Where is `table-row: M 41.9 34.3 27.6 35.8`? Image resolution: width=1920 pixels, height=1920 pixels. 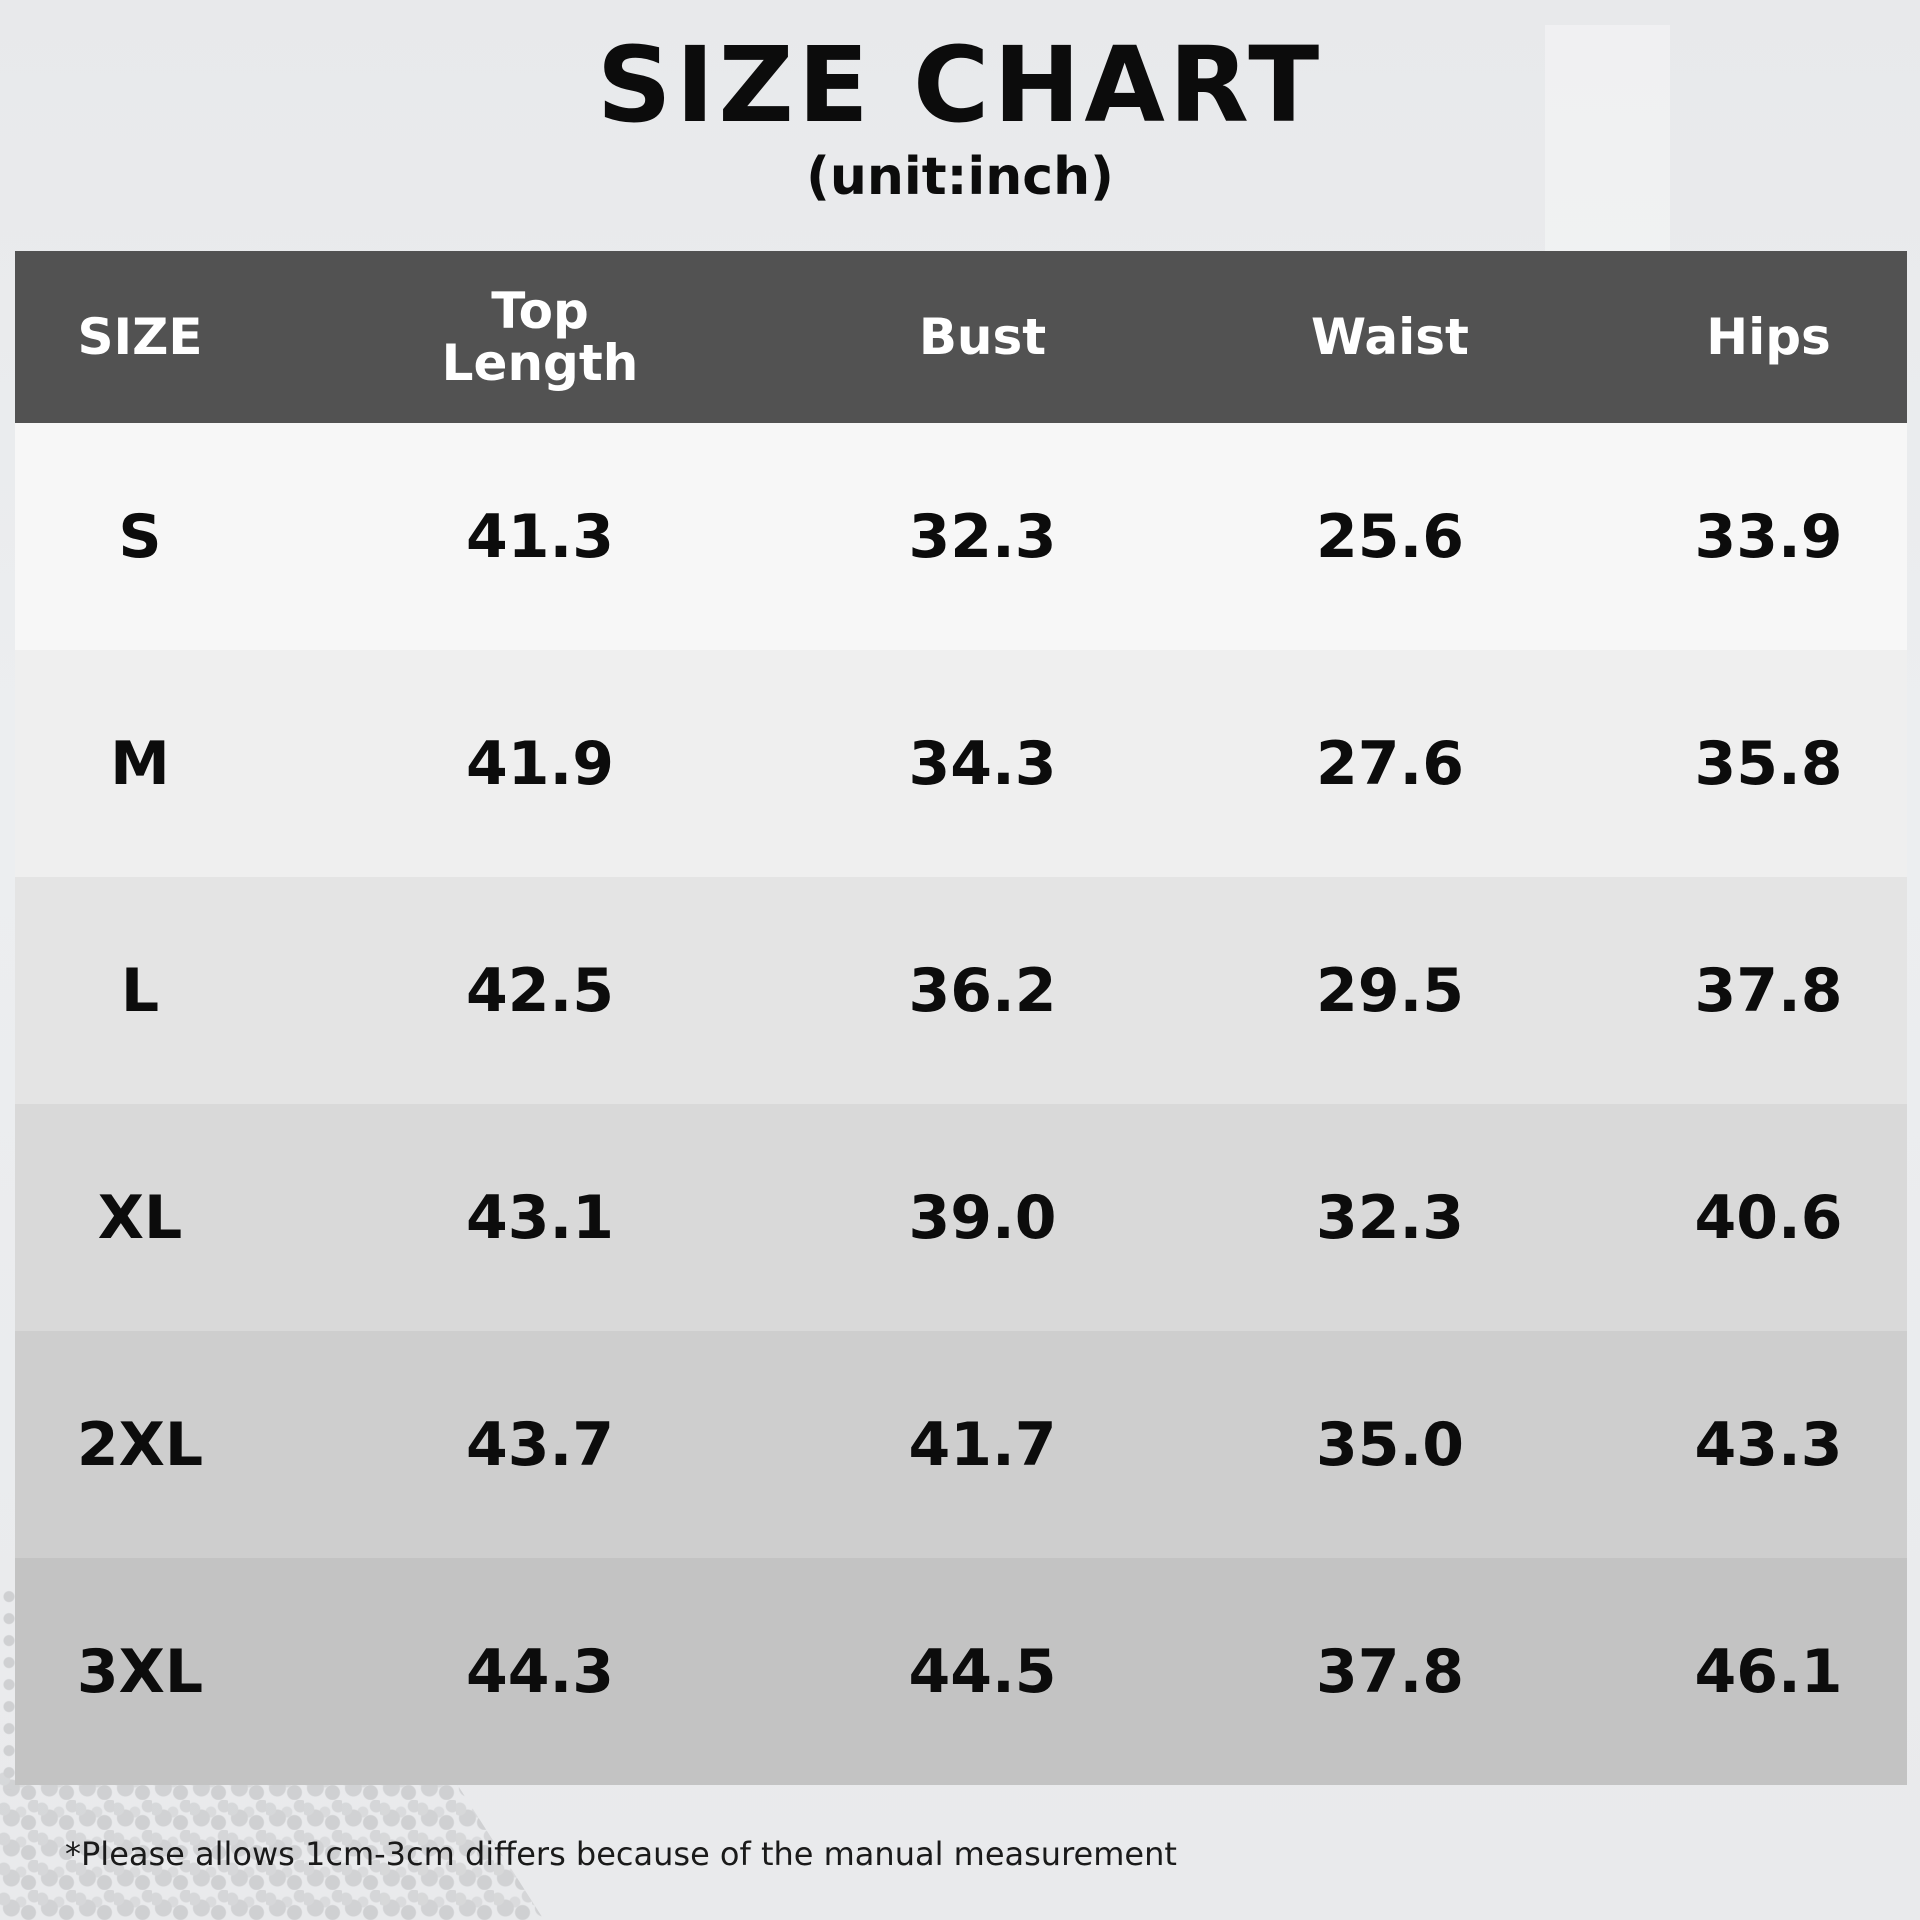
table-row: M 41.9 34.3 27.6 35.8 is located at coordinates (961, 763).